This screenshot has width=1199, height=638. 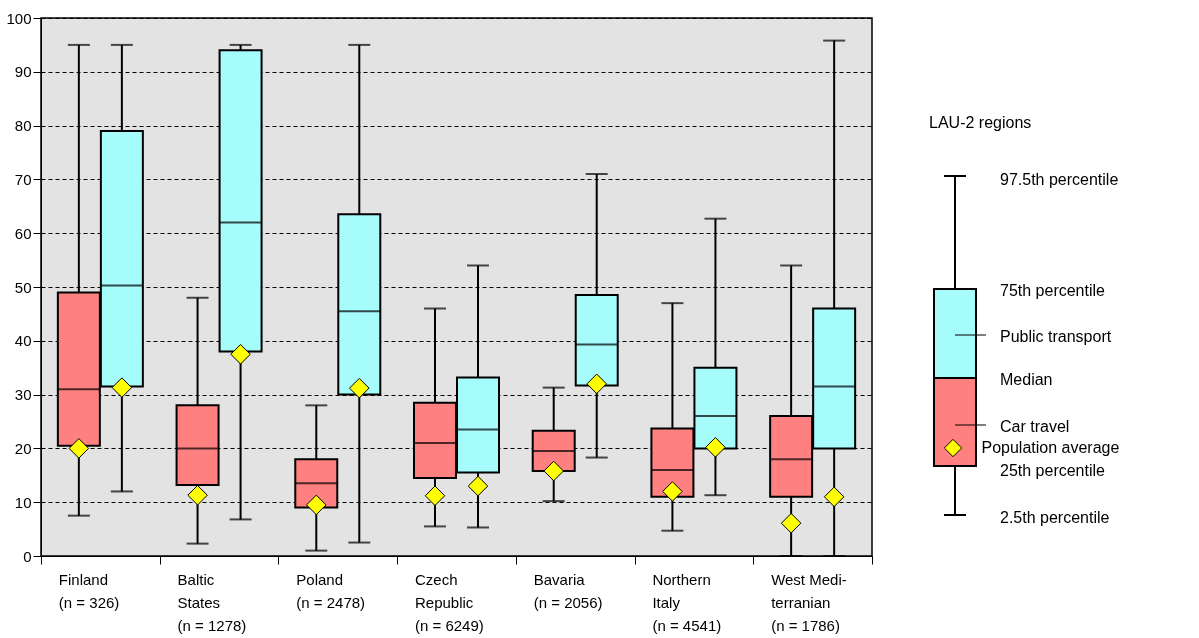 I want to click on y-tick-label: 10, so click(x=23, y=502).